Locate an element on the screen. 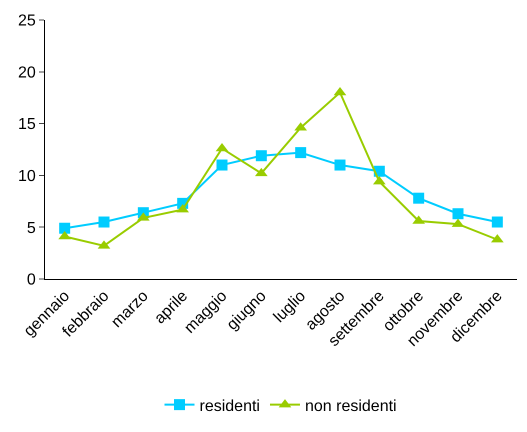 The height and width of the screenshot is (432, 527). y-tick-label: 25 is located at coordinates (27, 21).